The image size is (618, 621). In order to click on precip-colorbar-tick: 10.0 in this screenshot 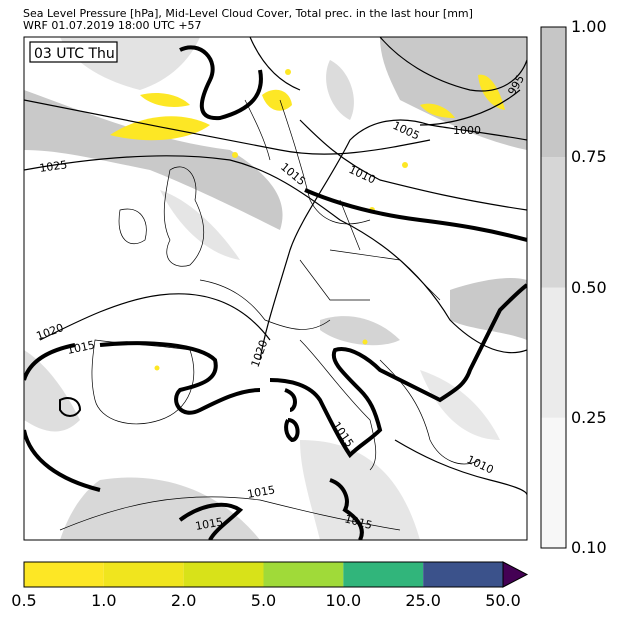, I will do `click(343, 600)`.